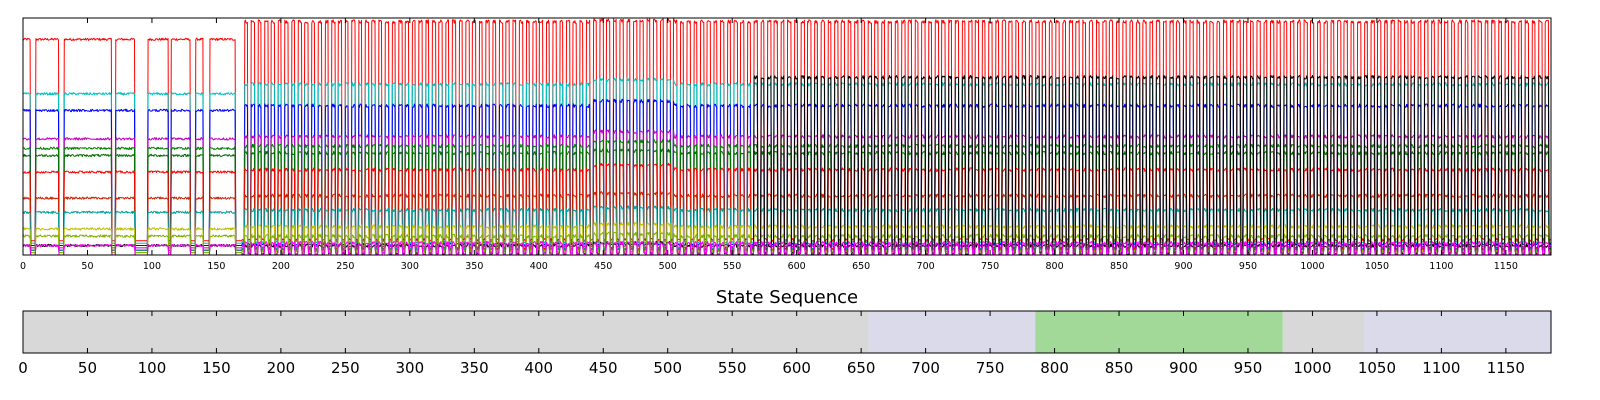 The image size is (1600, 400). Describe the element at coordinates (1441, 368) in the screenshot. I see `state-x-tick-label: 1100` at that location.